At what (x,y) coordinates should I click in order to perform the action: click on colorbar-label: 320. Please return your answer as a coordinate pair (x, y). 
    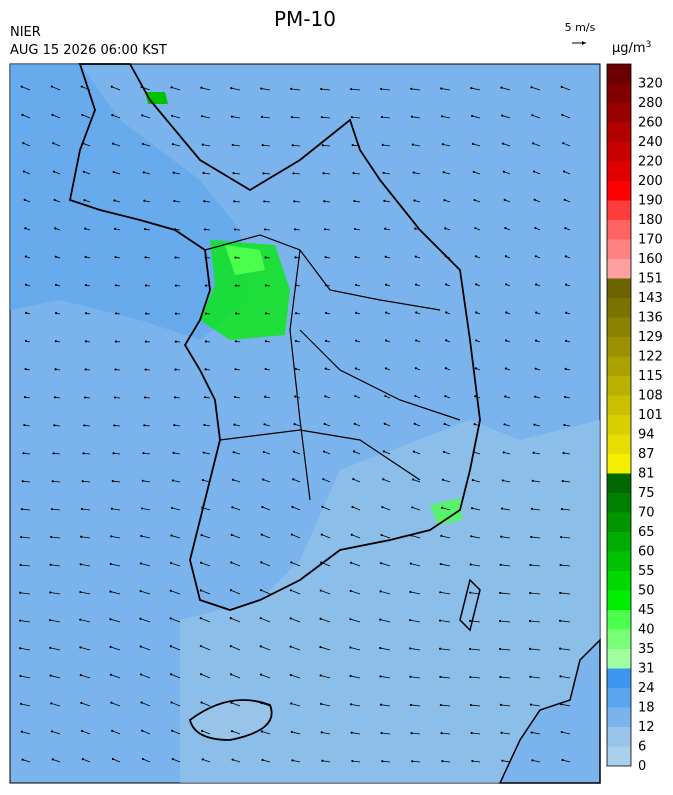
    Looking at the image, I should click on (650, 84).